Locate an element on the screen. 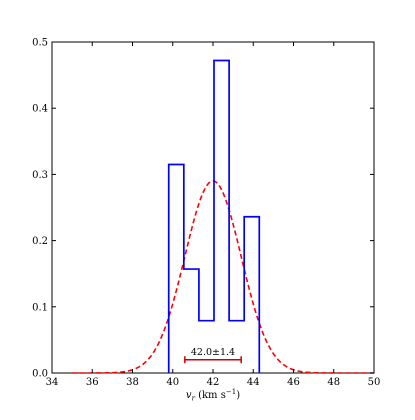 The image size is (415, 420). labels-layer: vr (km s−1) is located at coordinates (213, 395).